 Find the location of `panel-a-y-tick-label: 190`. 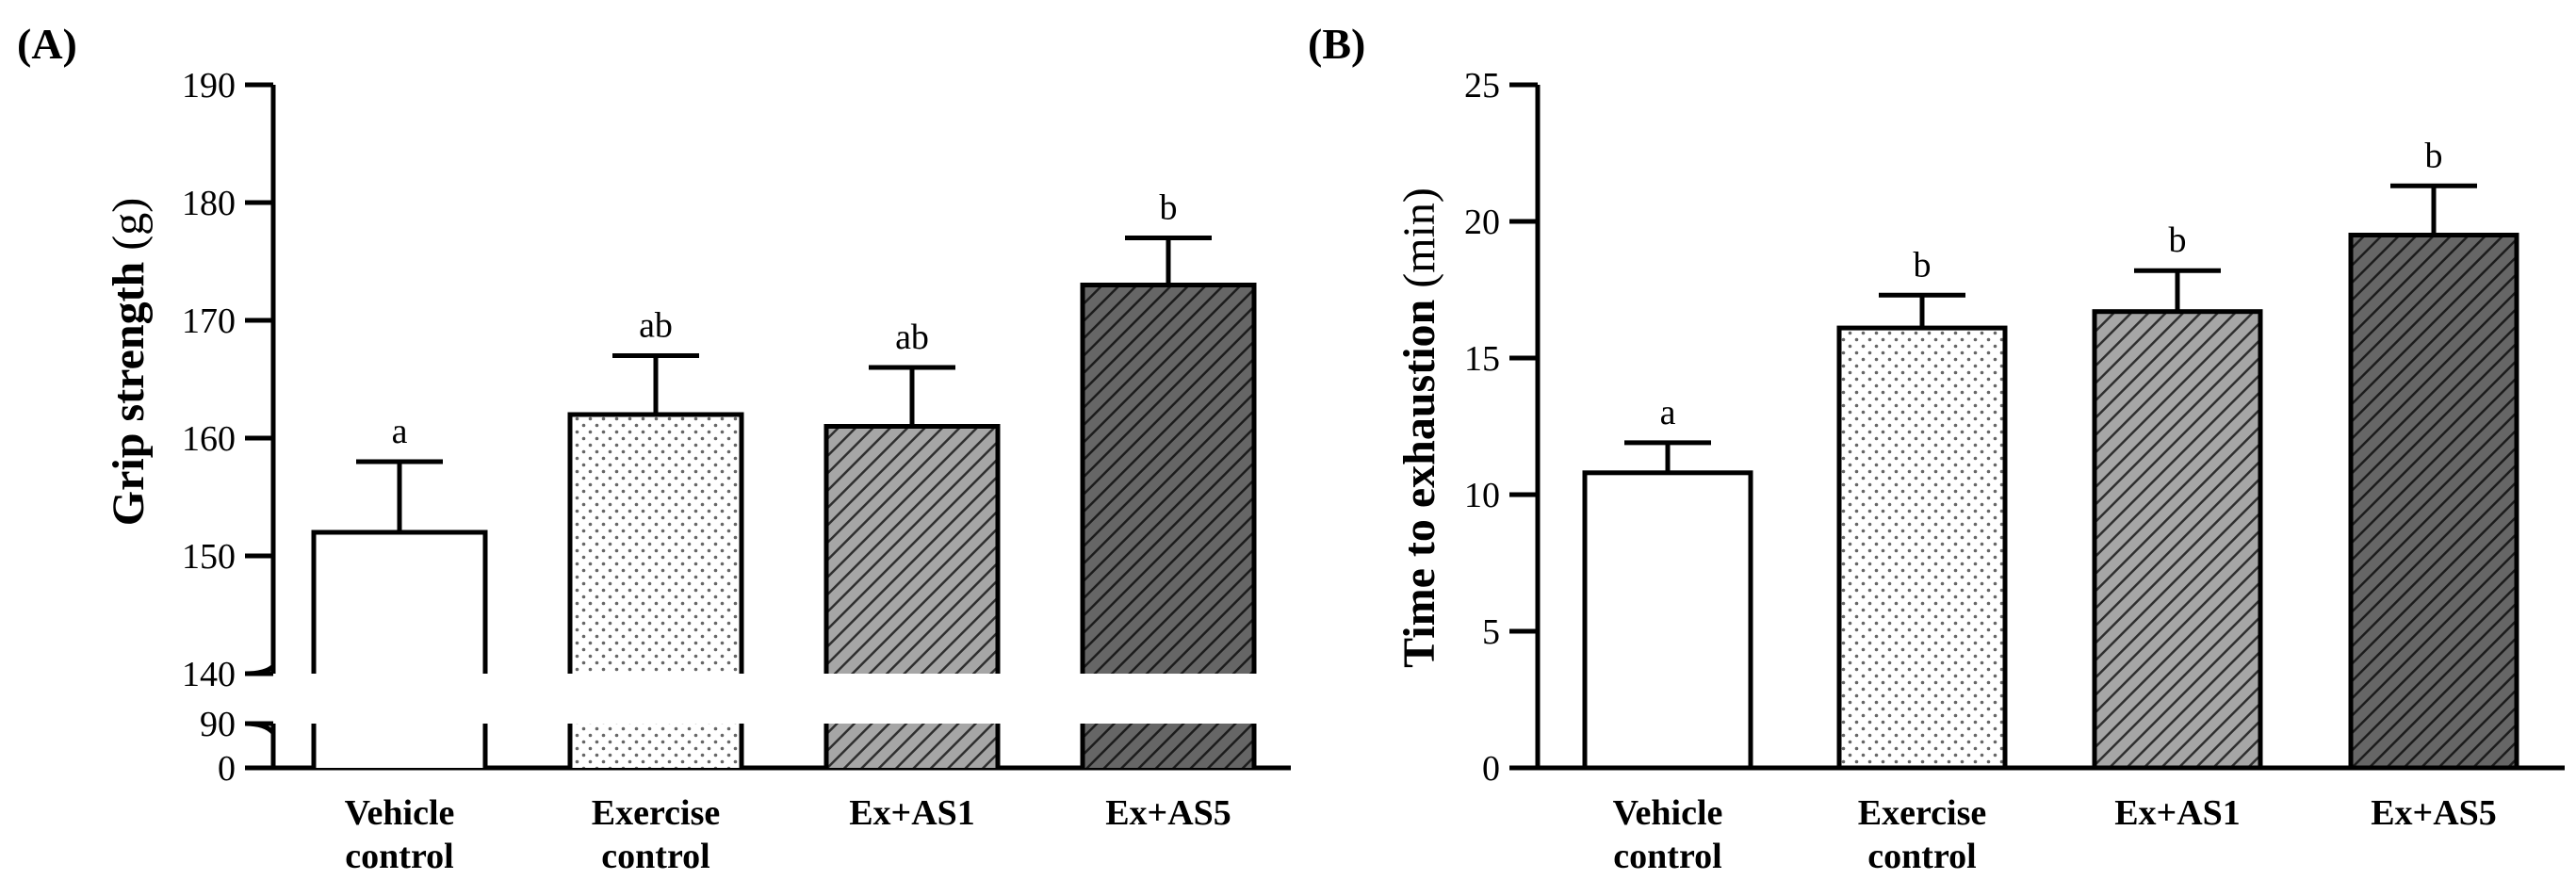

panel-a-y-tick-label: 190 is located at coordinates (209, 86).